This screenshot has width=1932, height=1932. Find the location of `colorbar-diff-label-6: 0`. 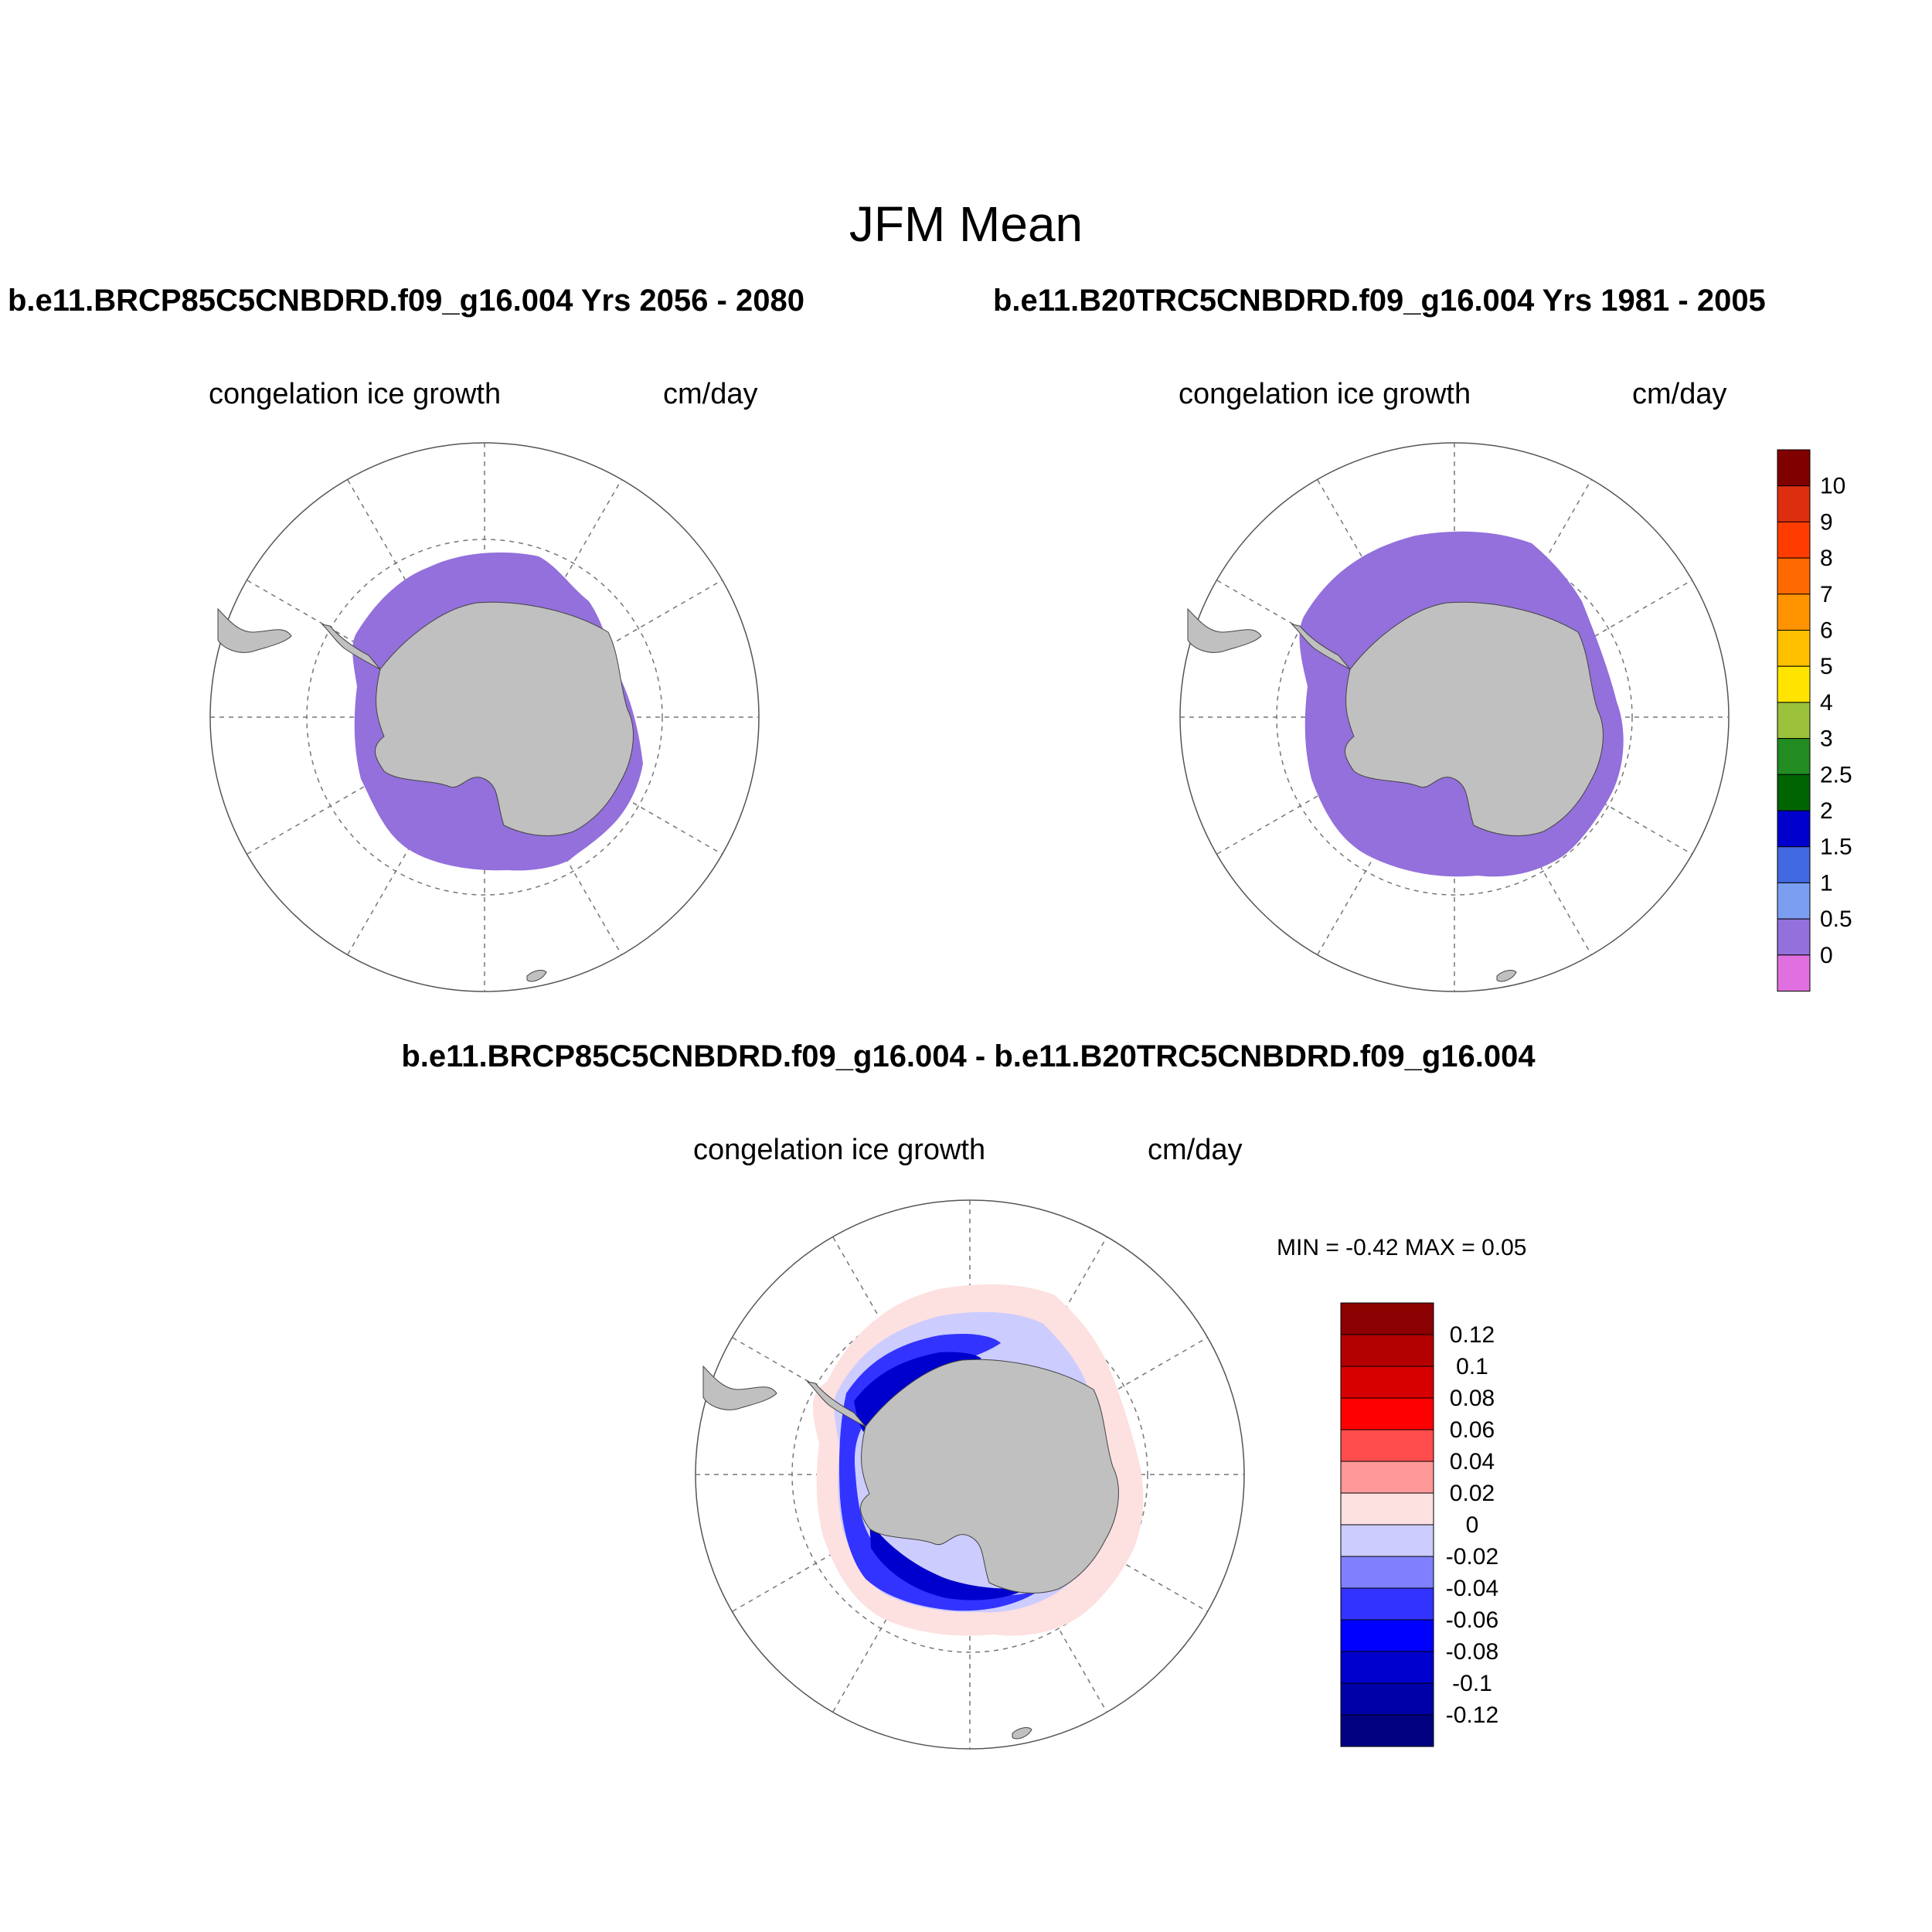

colorbar-diff-label-6: 0 is located at coordinates (1473, 1525).